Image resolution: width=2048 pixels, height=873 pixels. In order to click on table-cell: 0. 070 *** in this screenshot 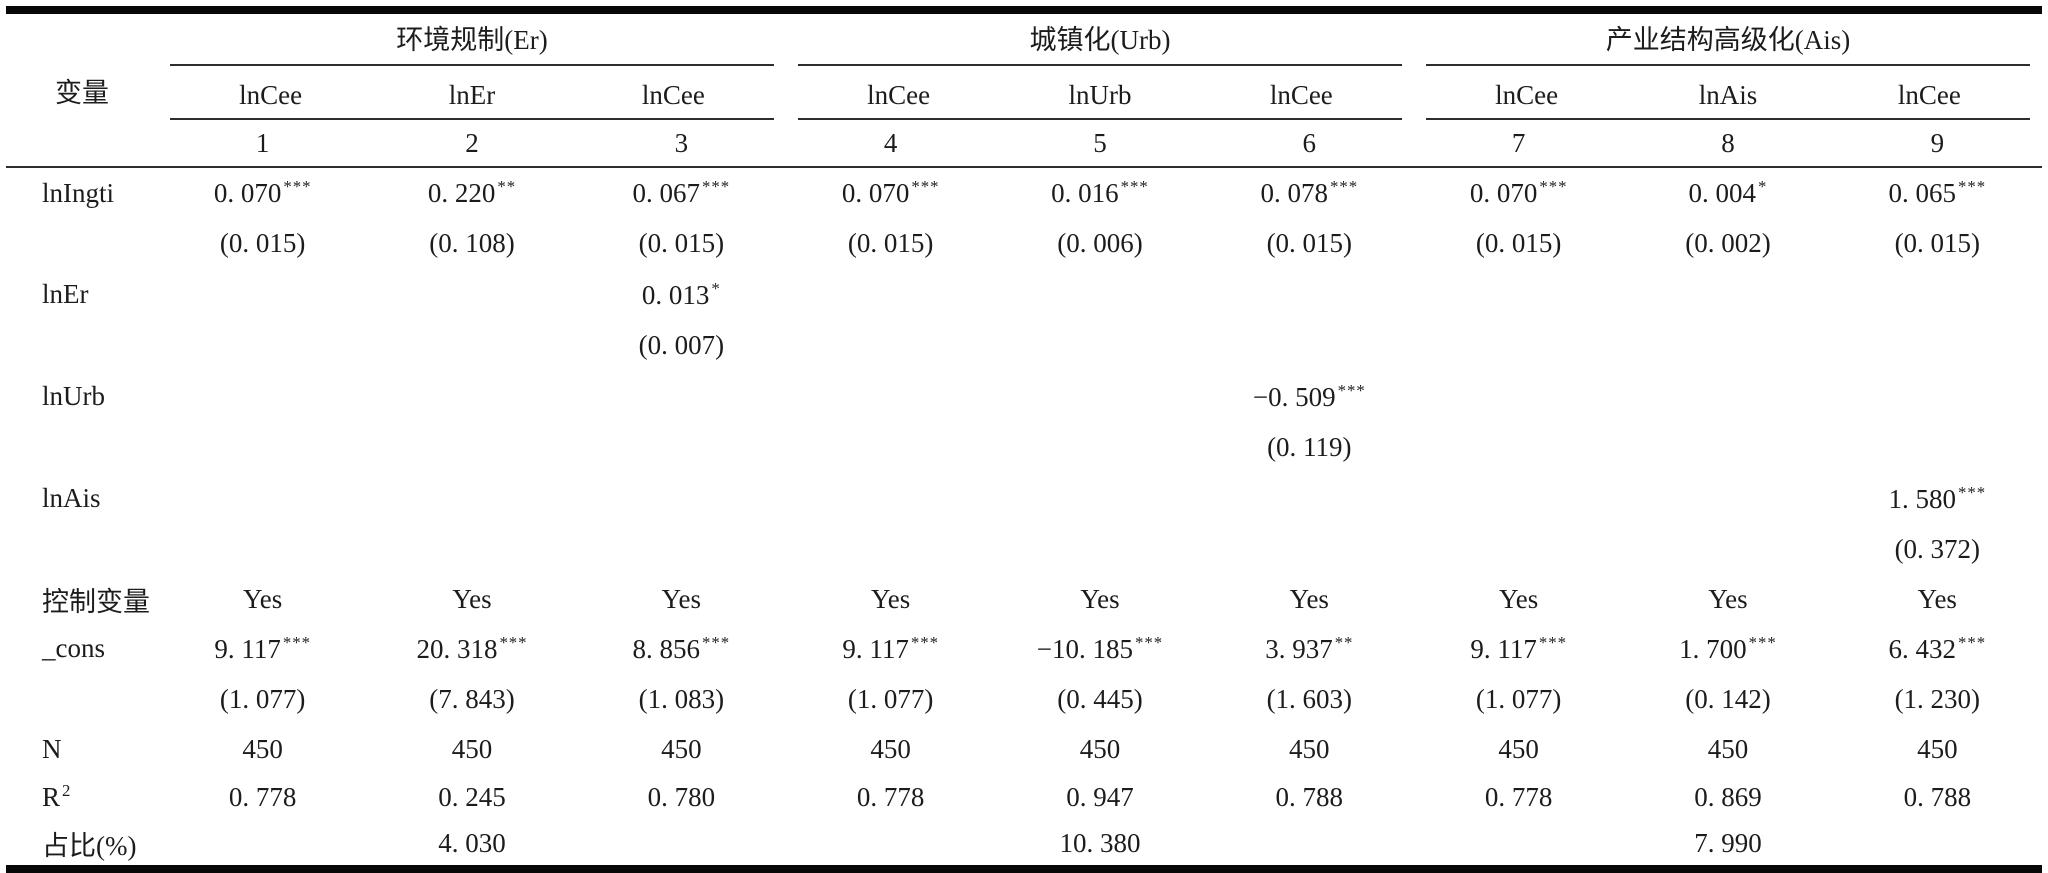, I will do `click(890, 192)`.